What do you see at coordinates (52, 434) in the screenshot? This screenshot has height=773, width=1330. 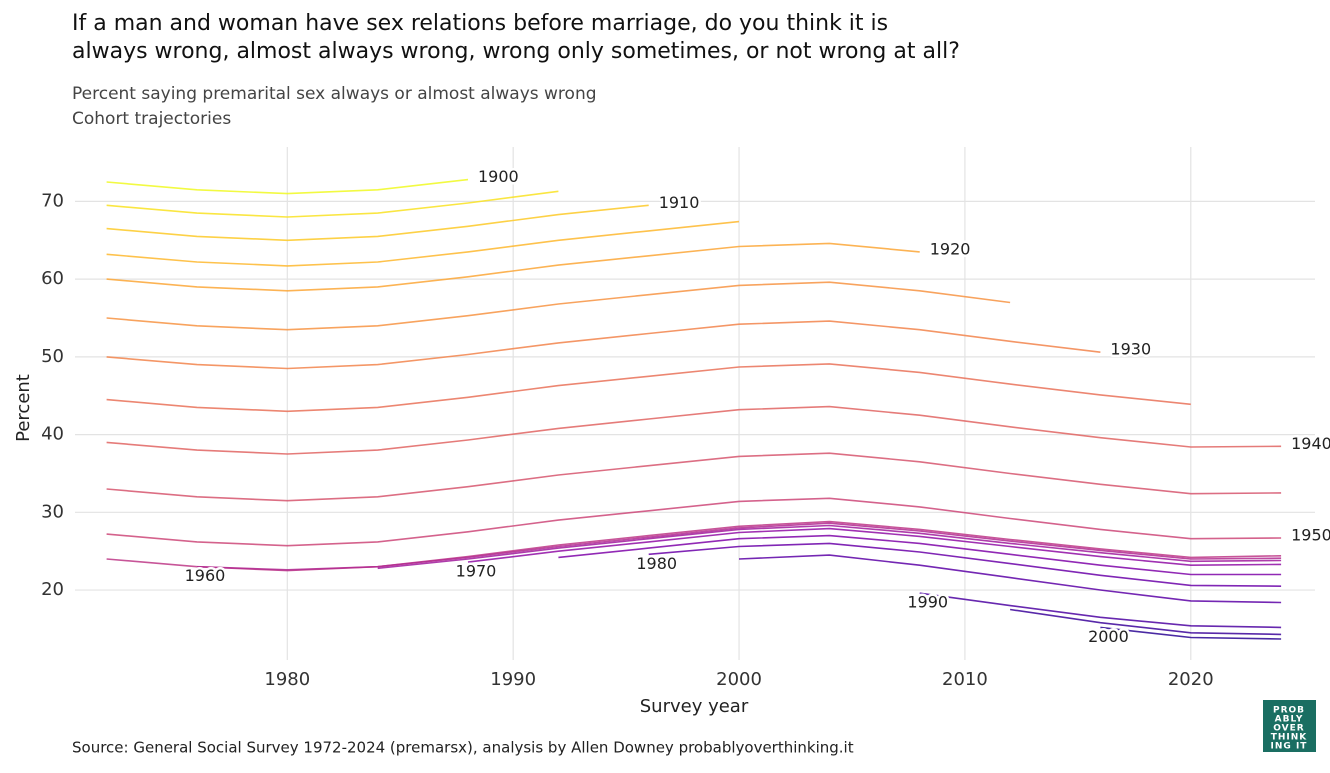 I see `y-tick-label: 40` at bounding box center [52, 434].